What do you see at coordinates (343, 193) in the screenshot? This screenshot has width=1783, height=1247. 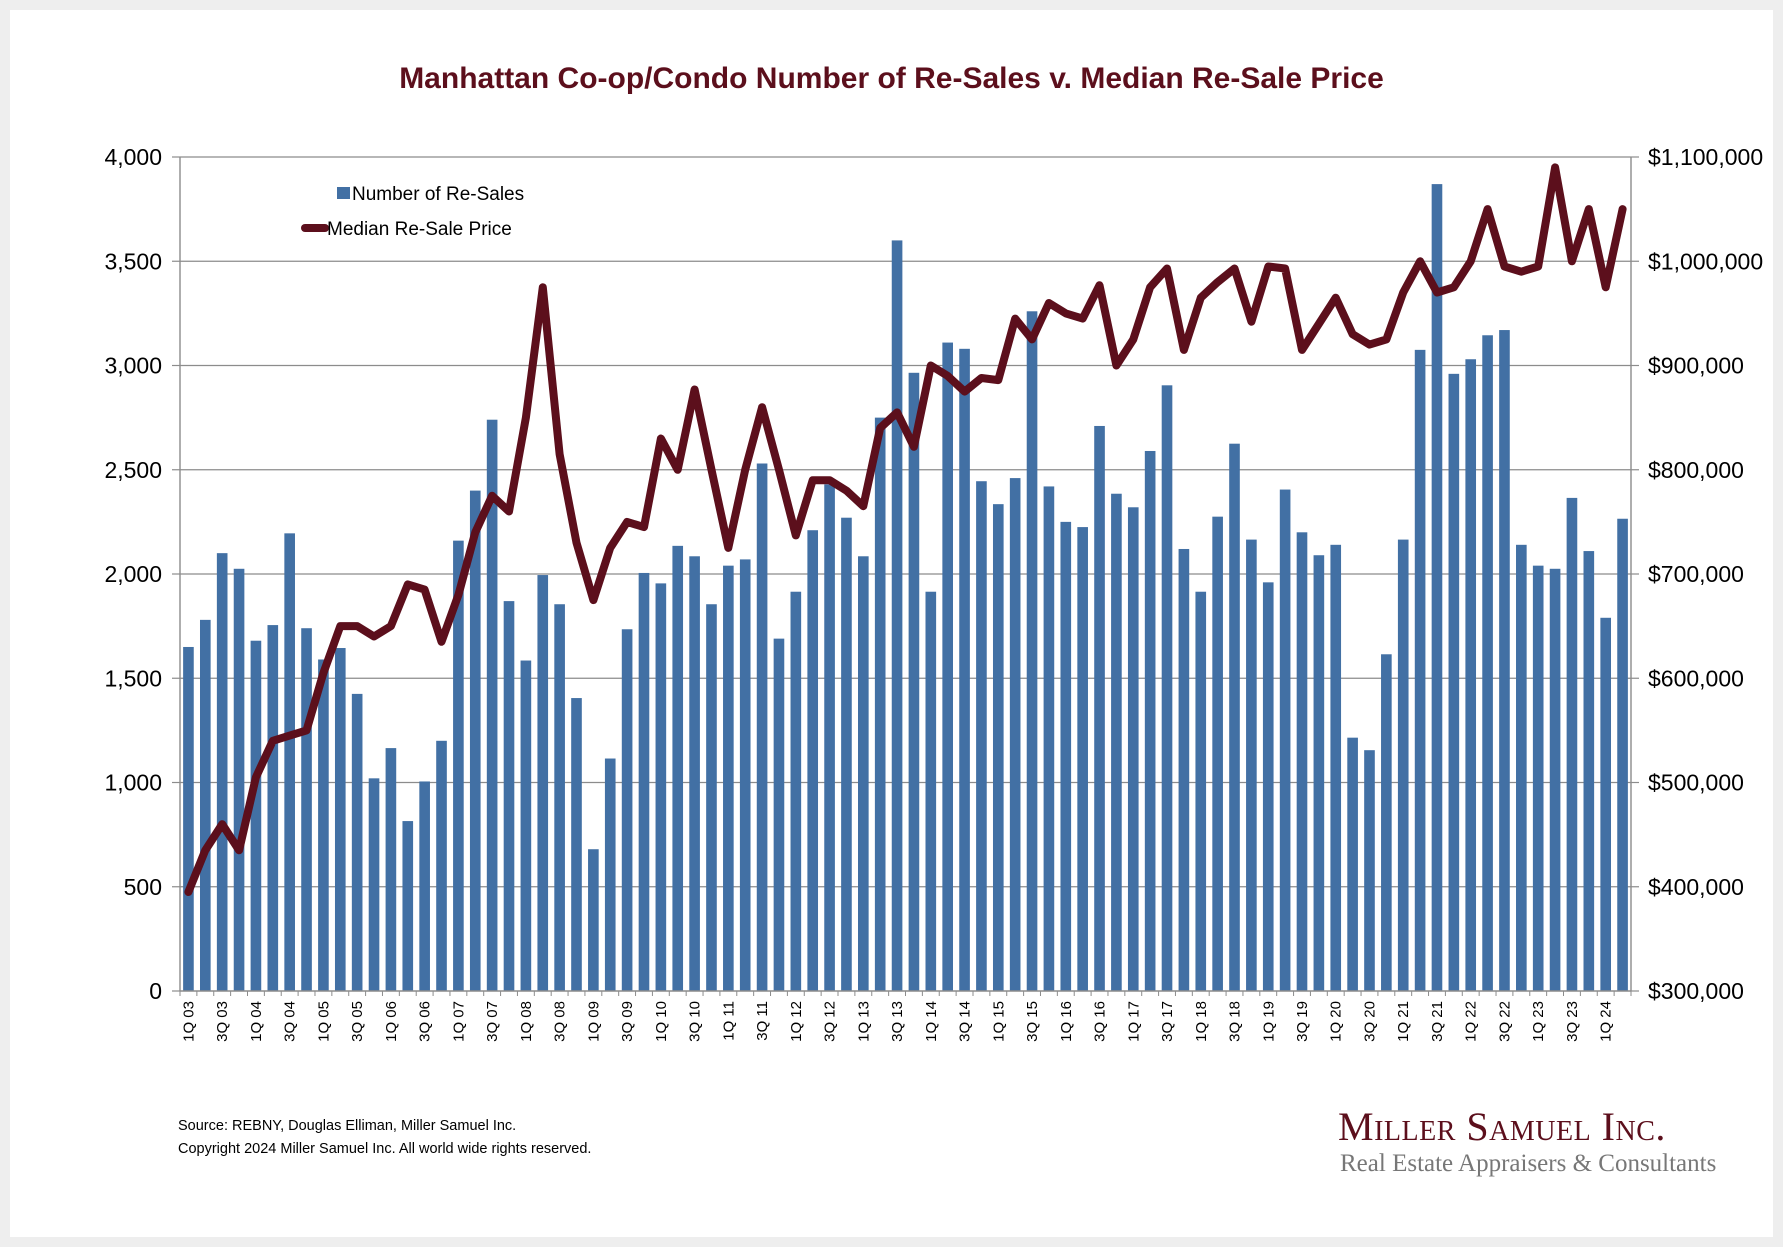 I see `legend-swatch-resales` at bounding box center [343, 193].